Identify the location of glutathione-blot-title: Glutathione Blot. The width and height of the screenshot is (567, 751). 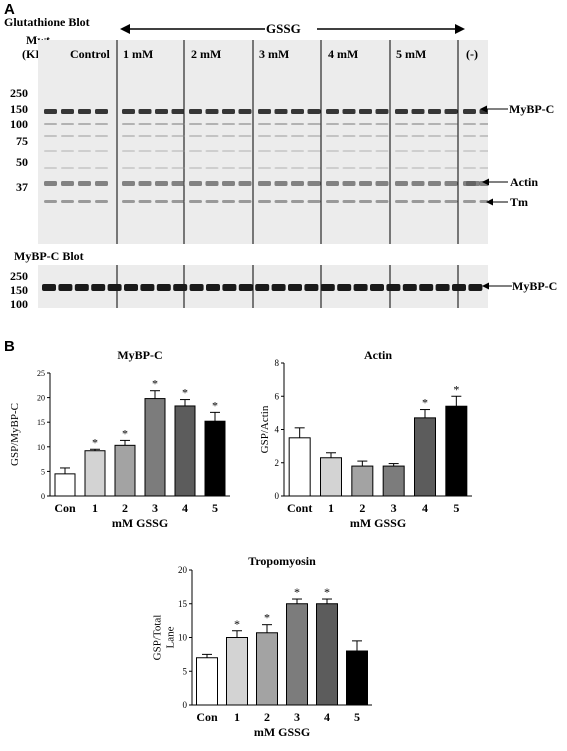
(47, 22).